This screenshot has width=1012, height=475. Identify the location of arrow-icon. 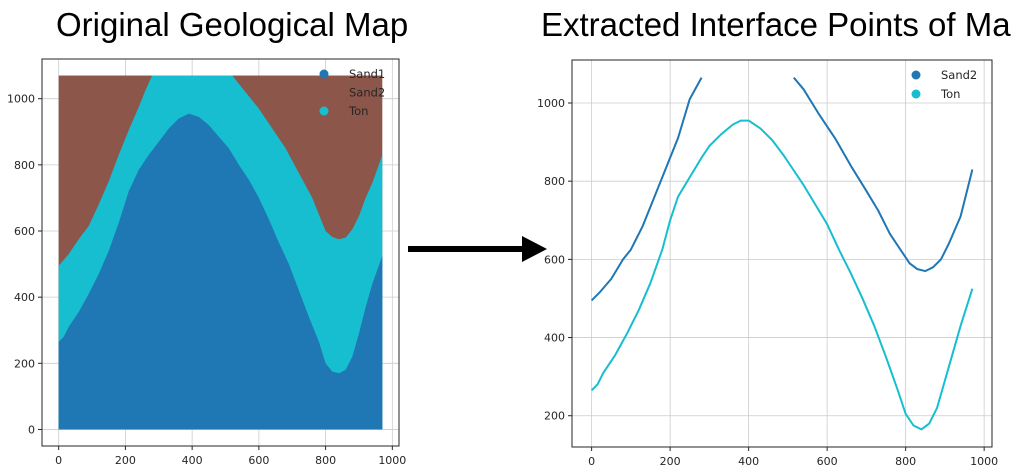
(477, 249).